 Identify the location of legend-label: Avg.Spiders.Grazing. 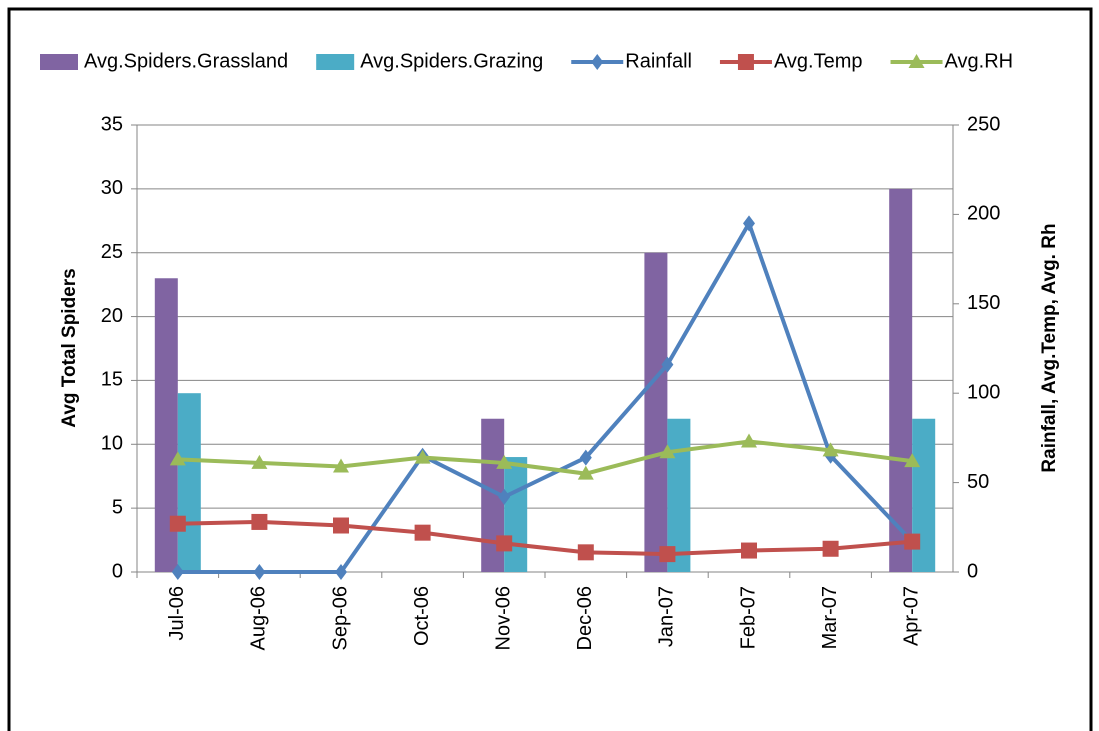
(451, 61).